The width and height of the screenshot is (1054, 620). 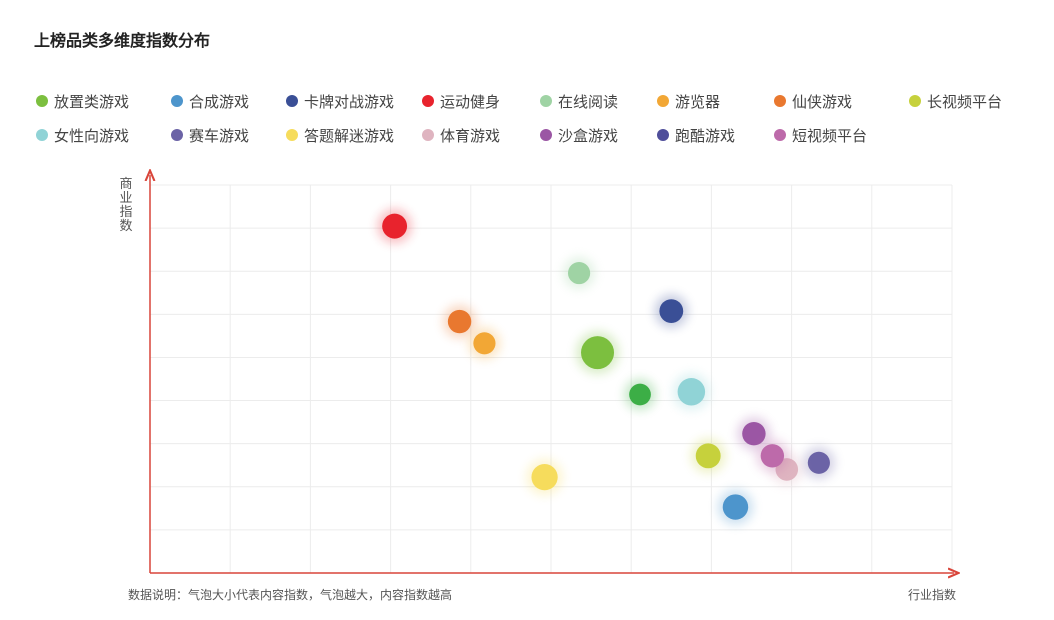 I want to click on y-axis-label: 商业指数, so click(x=126, y=205).